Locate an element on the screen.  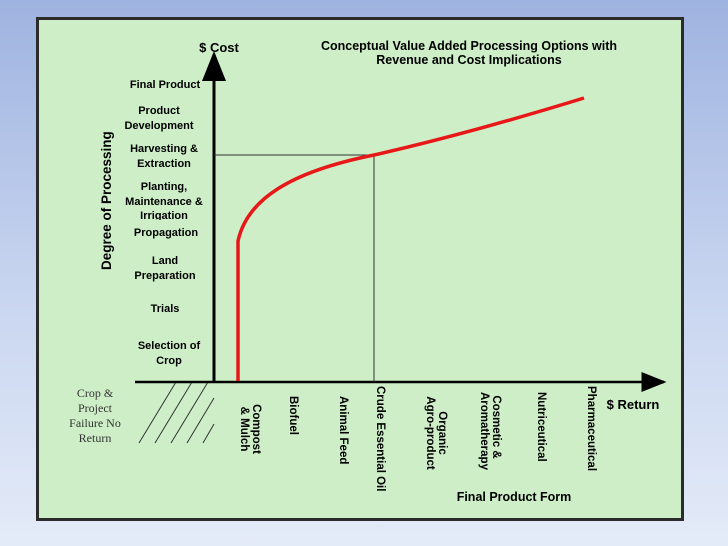
y-axis-cost-label: $ Cost is located at coordinates (219, 47).